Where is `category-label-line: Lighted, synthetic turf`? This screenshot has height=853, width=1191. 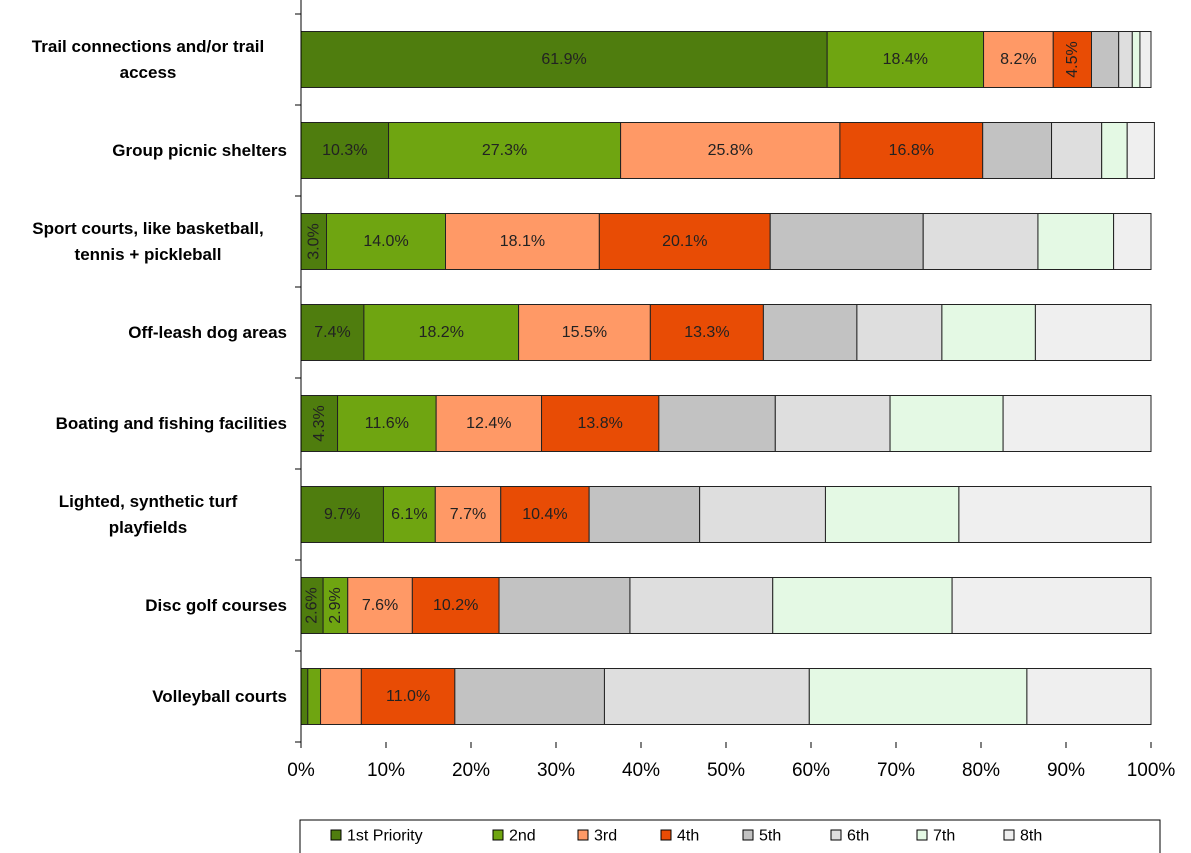
category-label-line: Lighted, synthetic turf is located at coordinates (148, 501).